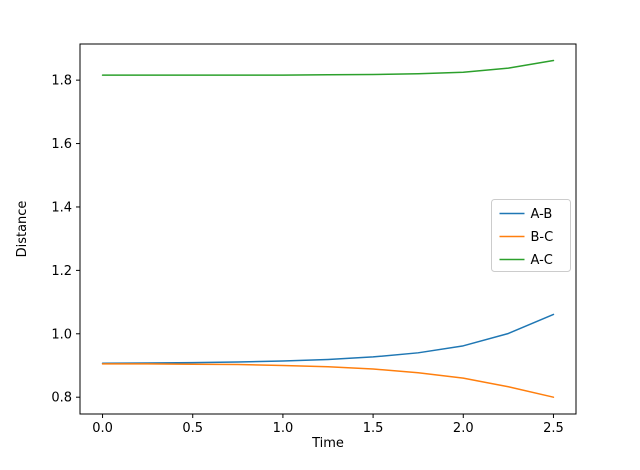 Image resolution: width=640 pixels, height=470 pixels. What do you see at coordinates (192, 428) in the screenshot?
I see `x-tick-label: 0.5` at bounding box center [192, 428].